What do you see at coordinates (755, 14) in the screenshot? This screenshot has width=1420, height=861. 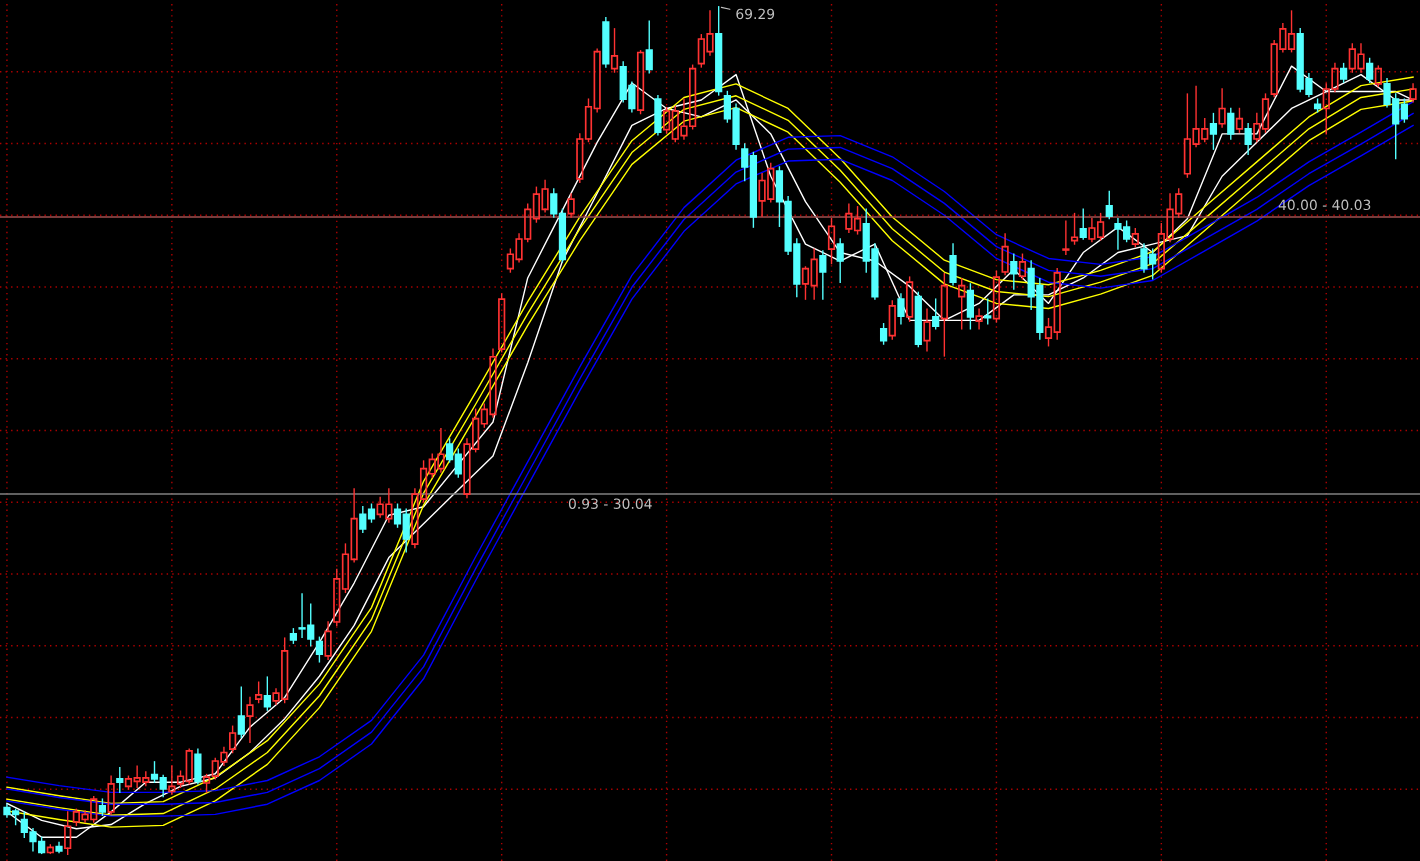 I see `annotation: 69.29` at bounding box center [755, 14].